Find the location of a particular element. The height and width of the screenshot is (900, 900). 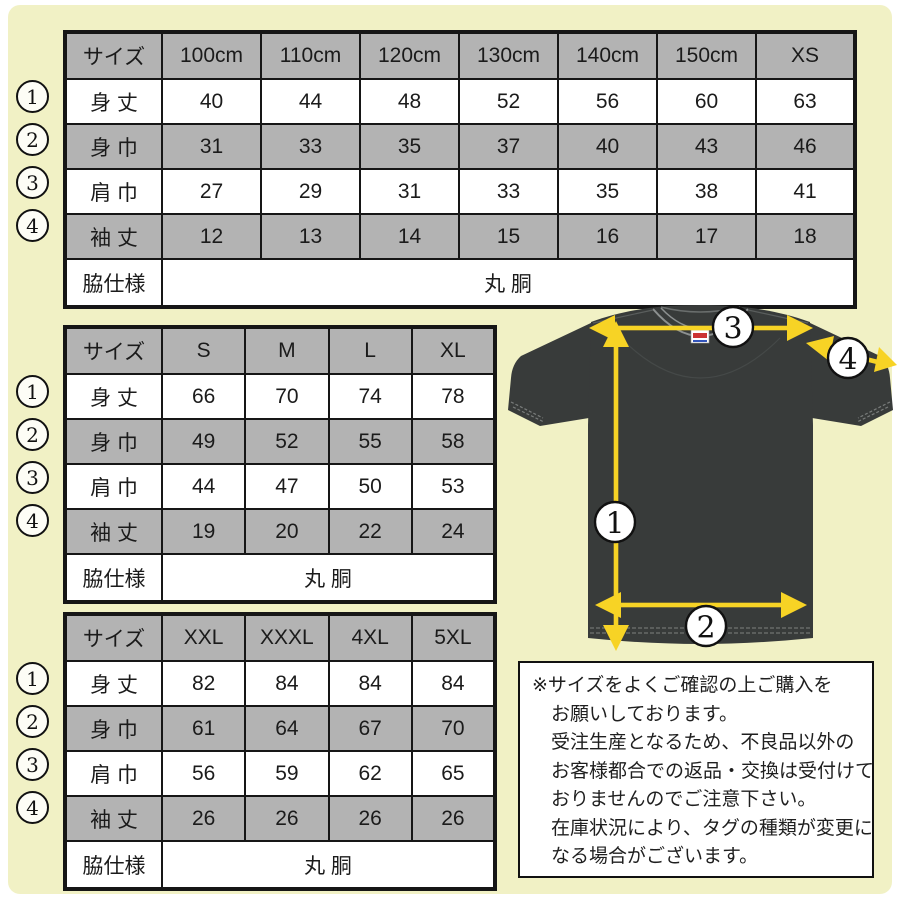

measurement-cell: 16 is located at coordinates (607, 236).